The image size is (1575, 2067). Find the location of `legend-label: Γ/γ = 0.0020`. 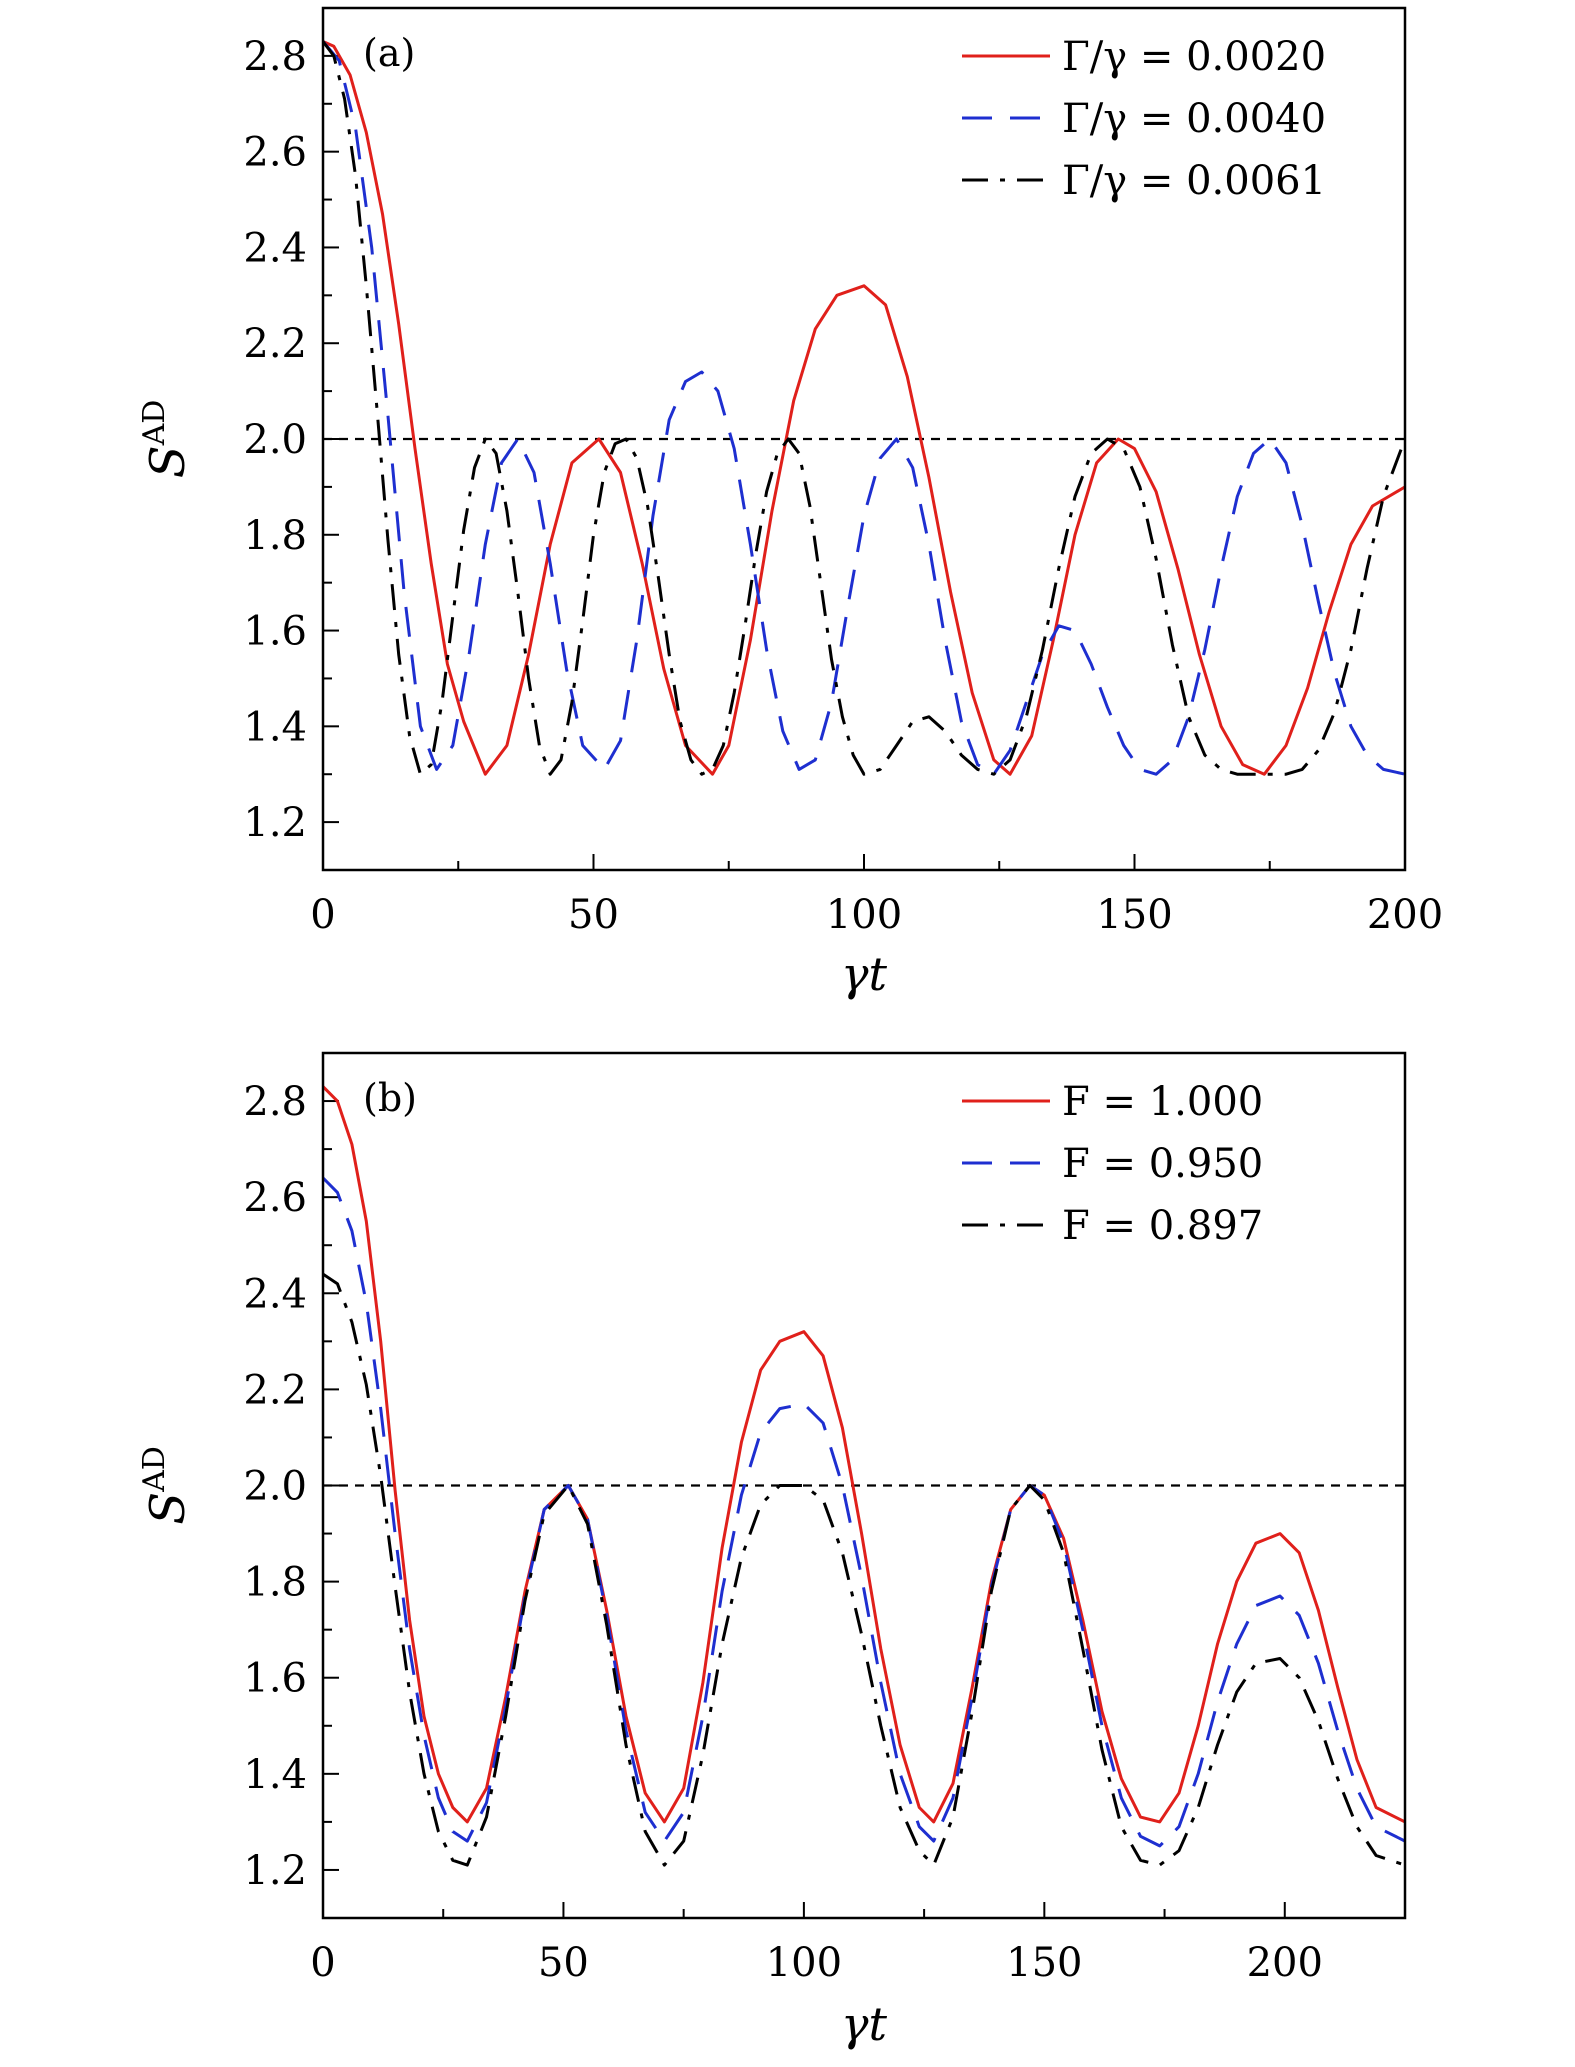

legend-label: Γ/γ = 0.0020 is located at coordinates (1194, 57).